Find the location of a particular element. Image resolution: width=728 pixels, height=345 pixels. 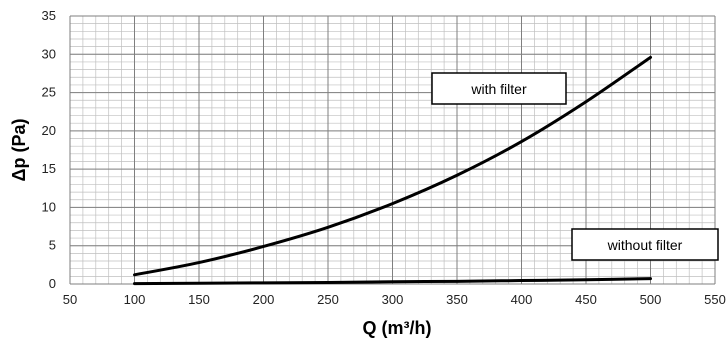

legend-without-filter-box is located at coordinates (645, 244).